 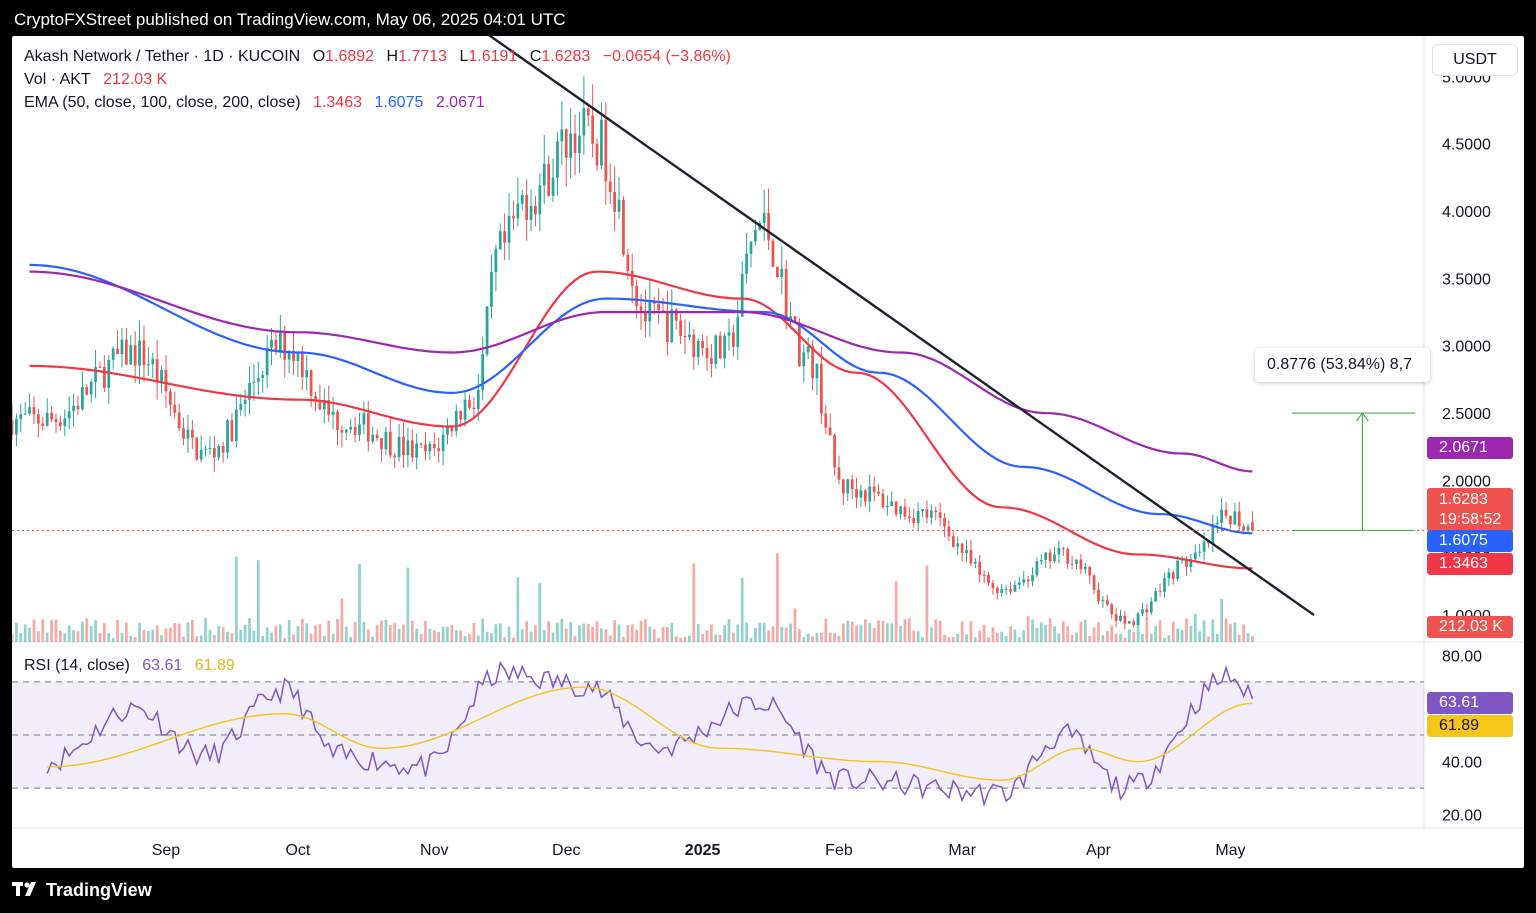 What do you see at coordinates (166, 850) in the screenshot?
I see `time-axis-label: Sep` at bounding box center [166, 850].